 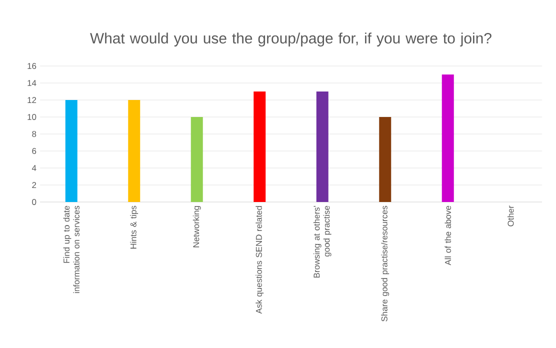 I want to click on y-tick-label: 12, so click(x=32, y=100).